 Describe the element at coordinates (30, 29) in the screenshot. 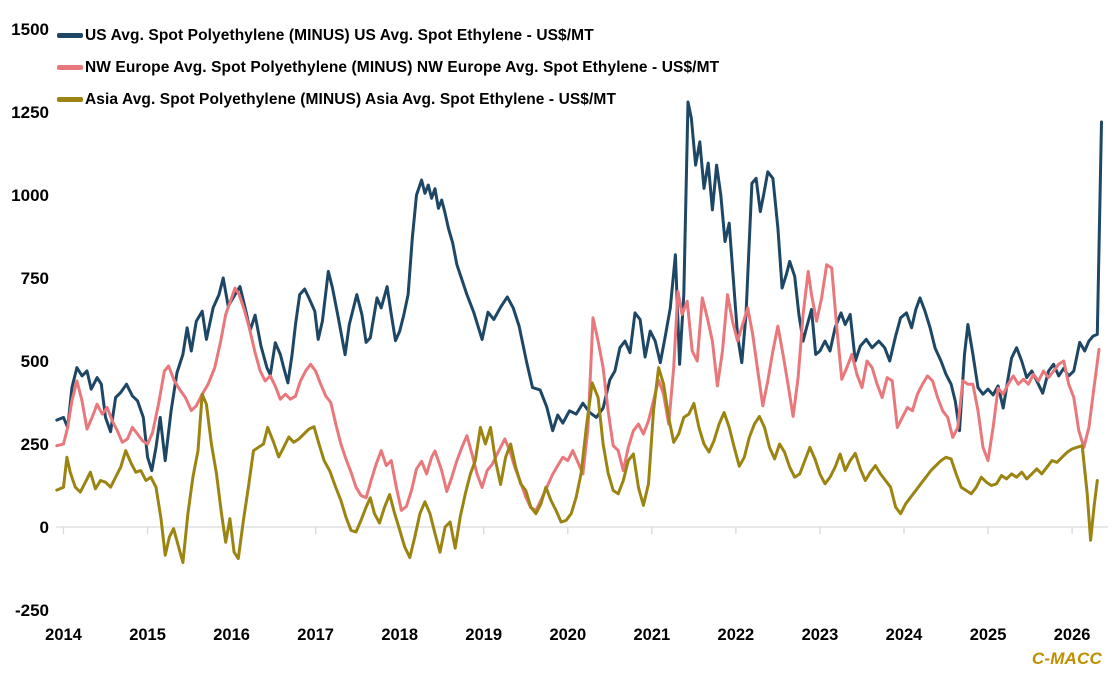

I see `y-tick-label: 1500` at that location.